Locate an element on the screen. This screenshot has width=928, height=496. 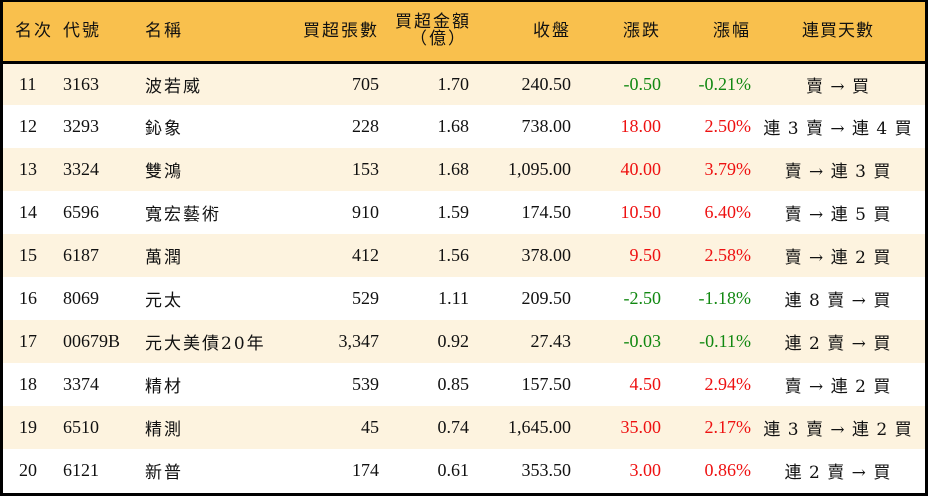
cell-net-buy-lots: 539 is located at coordinates (365, 384).